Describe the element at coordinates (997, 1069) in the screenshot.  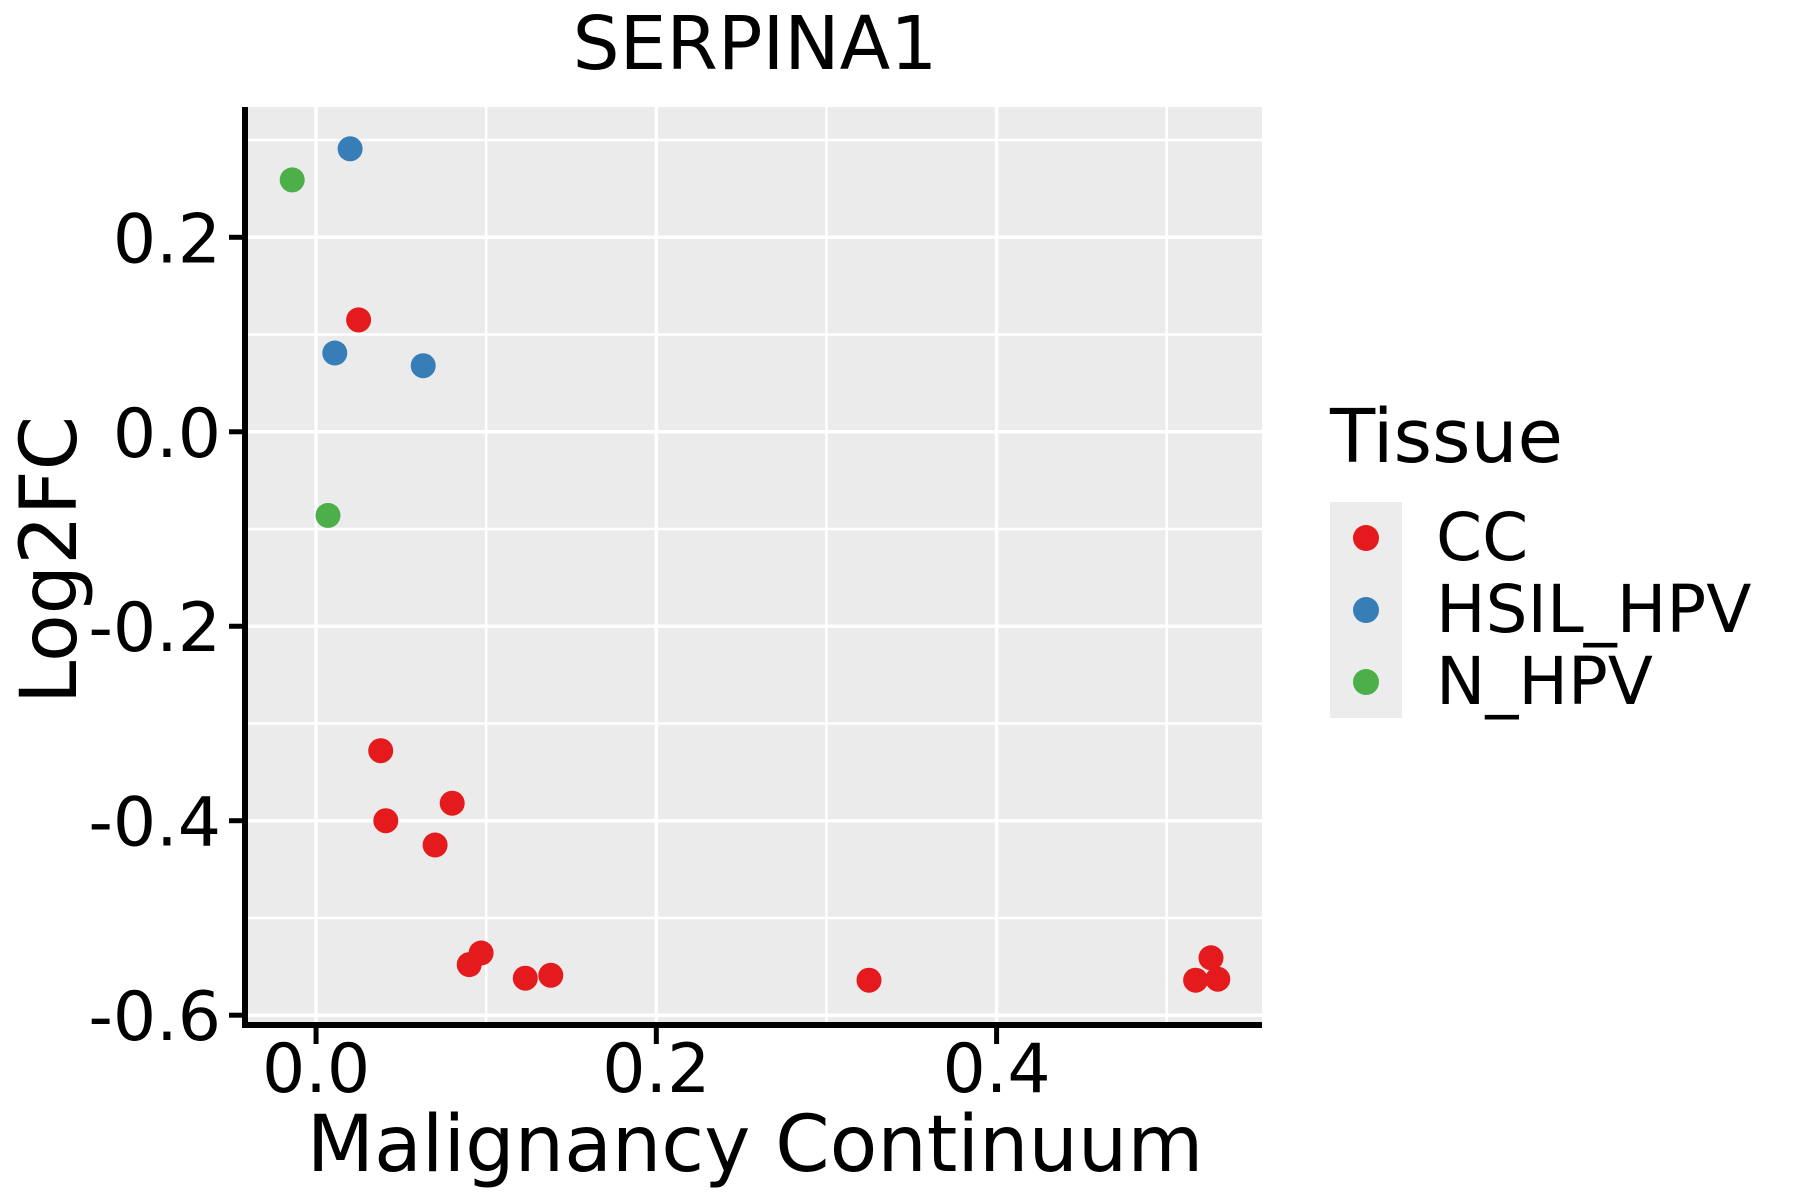
I see `x-tick-label: 0.4` at that location.